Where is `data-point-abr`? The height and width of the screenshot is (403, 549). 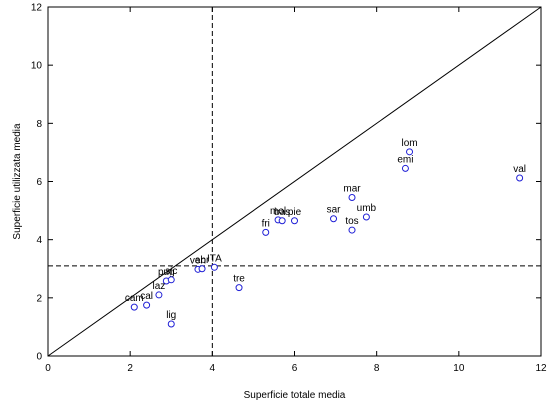
data-point-abr is located at coordinates (202, 269).